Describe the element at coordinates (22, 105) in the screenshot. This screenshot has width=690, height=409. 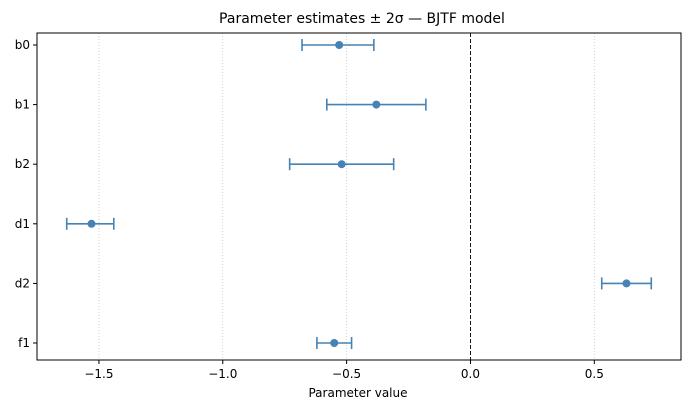
I see `y-tick-label-b1: b1` at that location.